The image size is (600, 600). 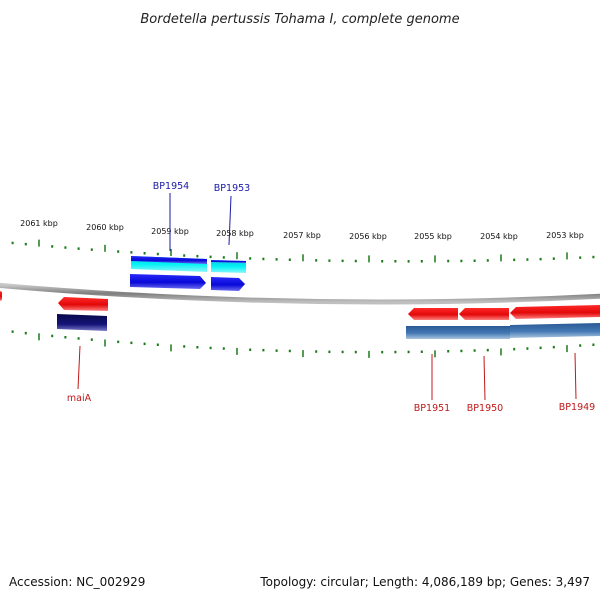 What do you see at coordinates (168, 281) in the screenshot?
I see `gene-arrow-bp1954` at bounding box center [168, 281].